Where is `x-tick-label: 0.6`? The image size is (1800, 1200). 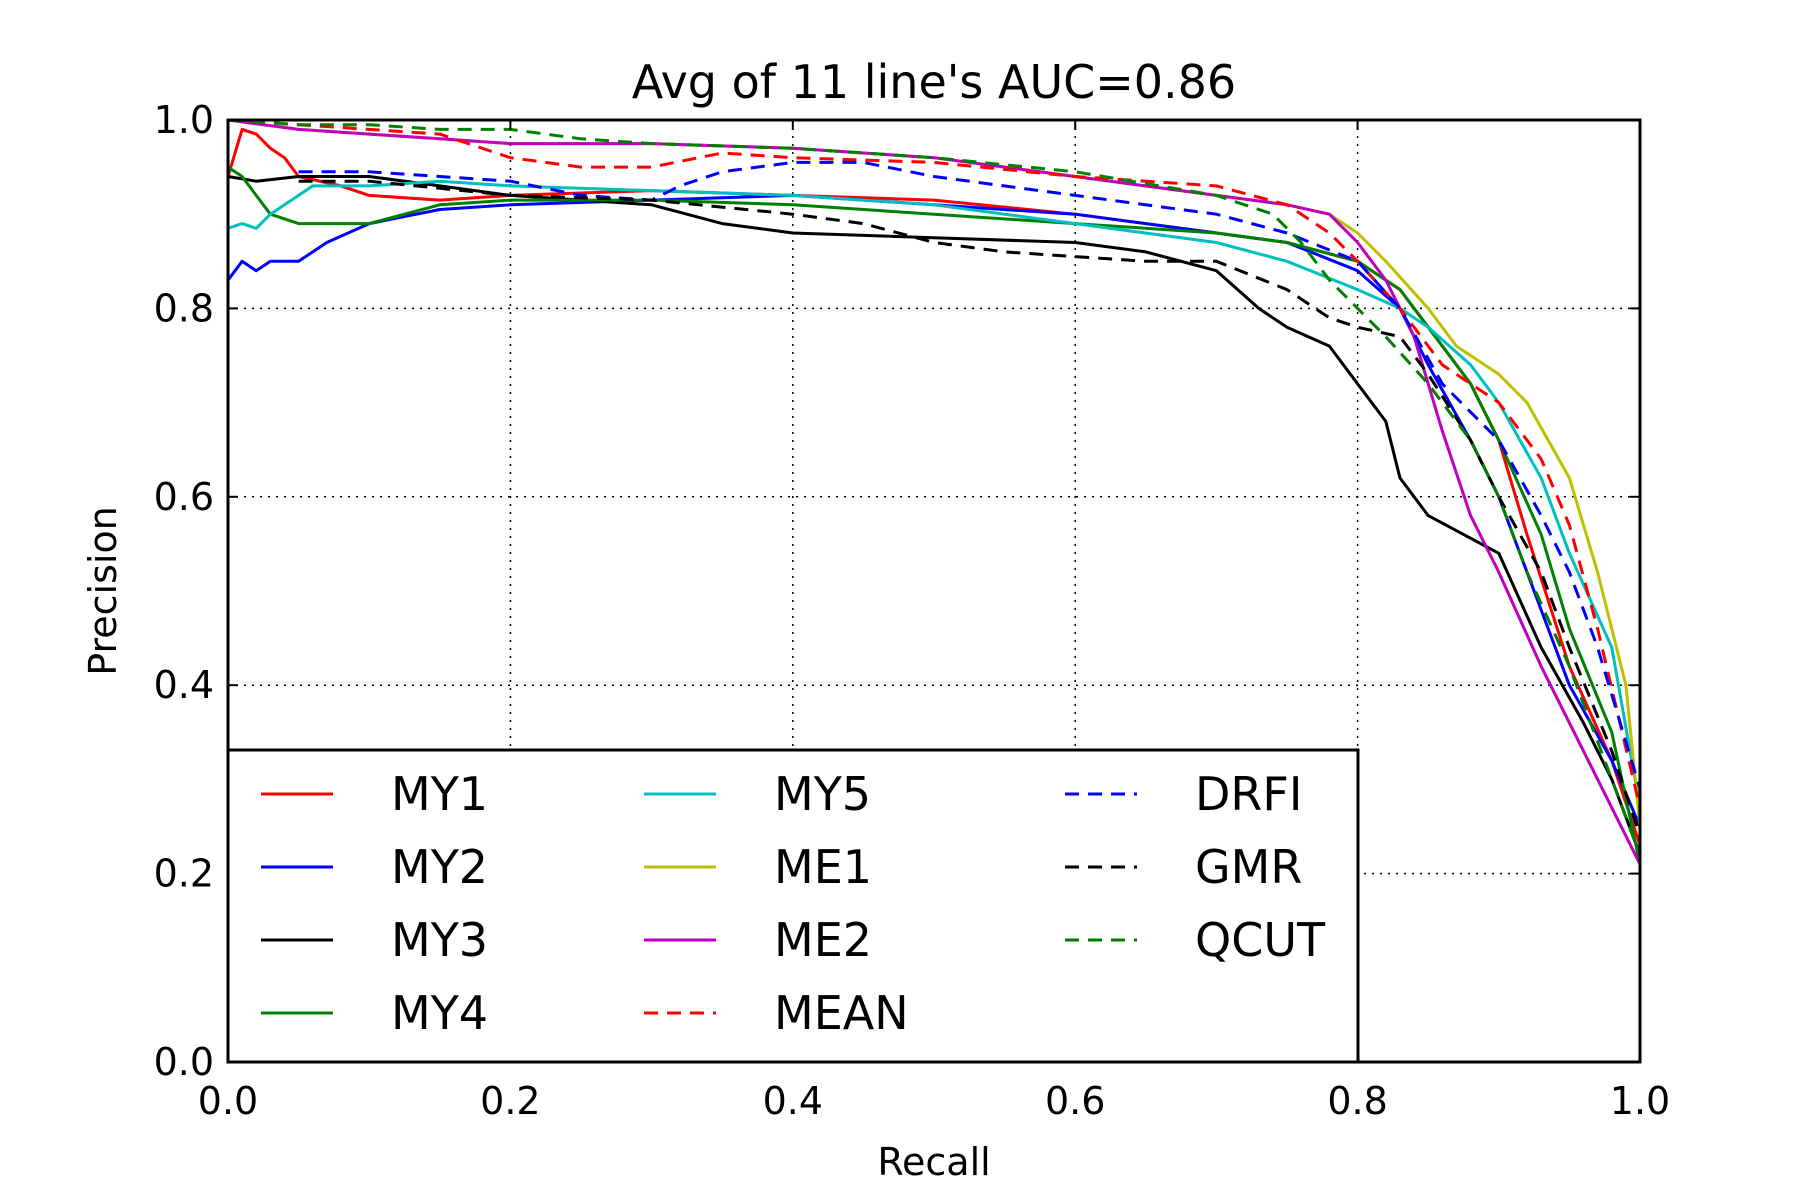 x-tick-label: 0.6 is located at coordinates (1075, 1101).